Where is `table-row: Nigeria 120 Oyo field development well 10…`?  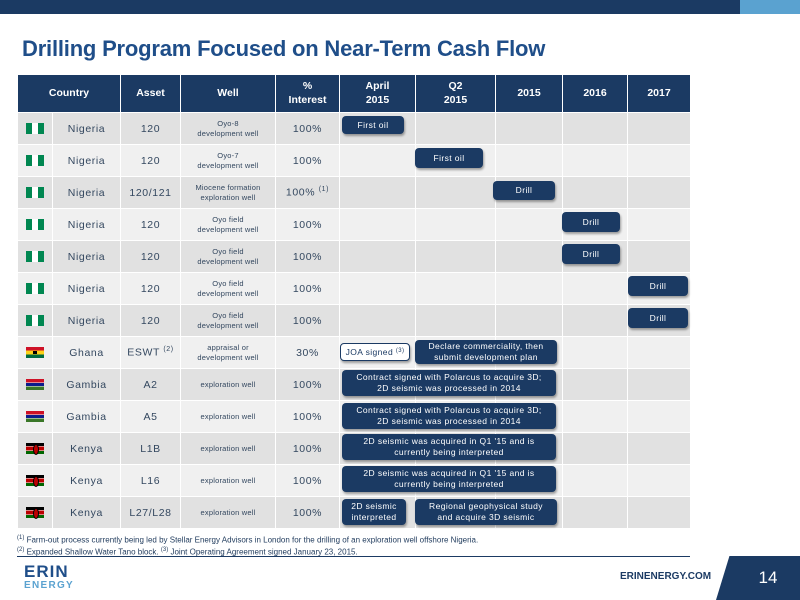
table-row: Nigeria 120 Oyo field development well 10… is located at coordinates (354, 288).